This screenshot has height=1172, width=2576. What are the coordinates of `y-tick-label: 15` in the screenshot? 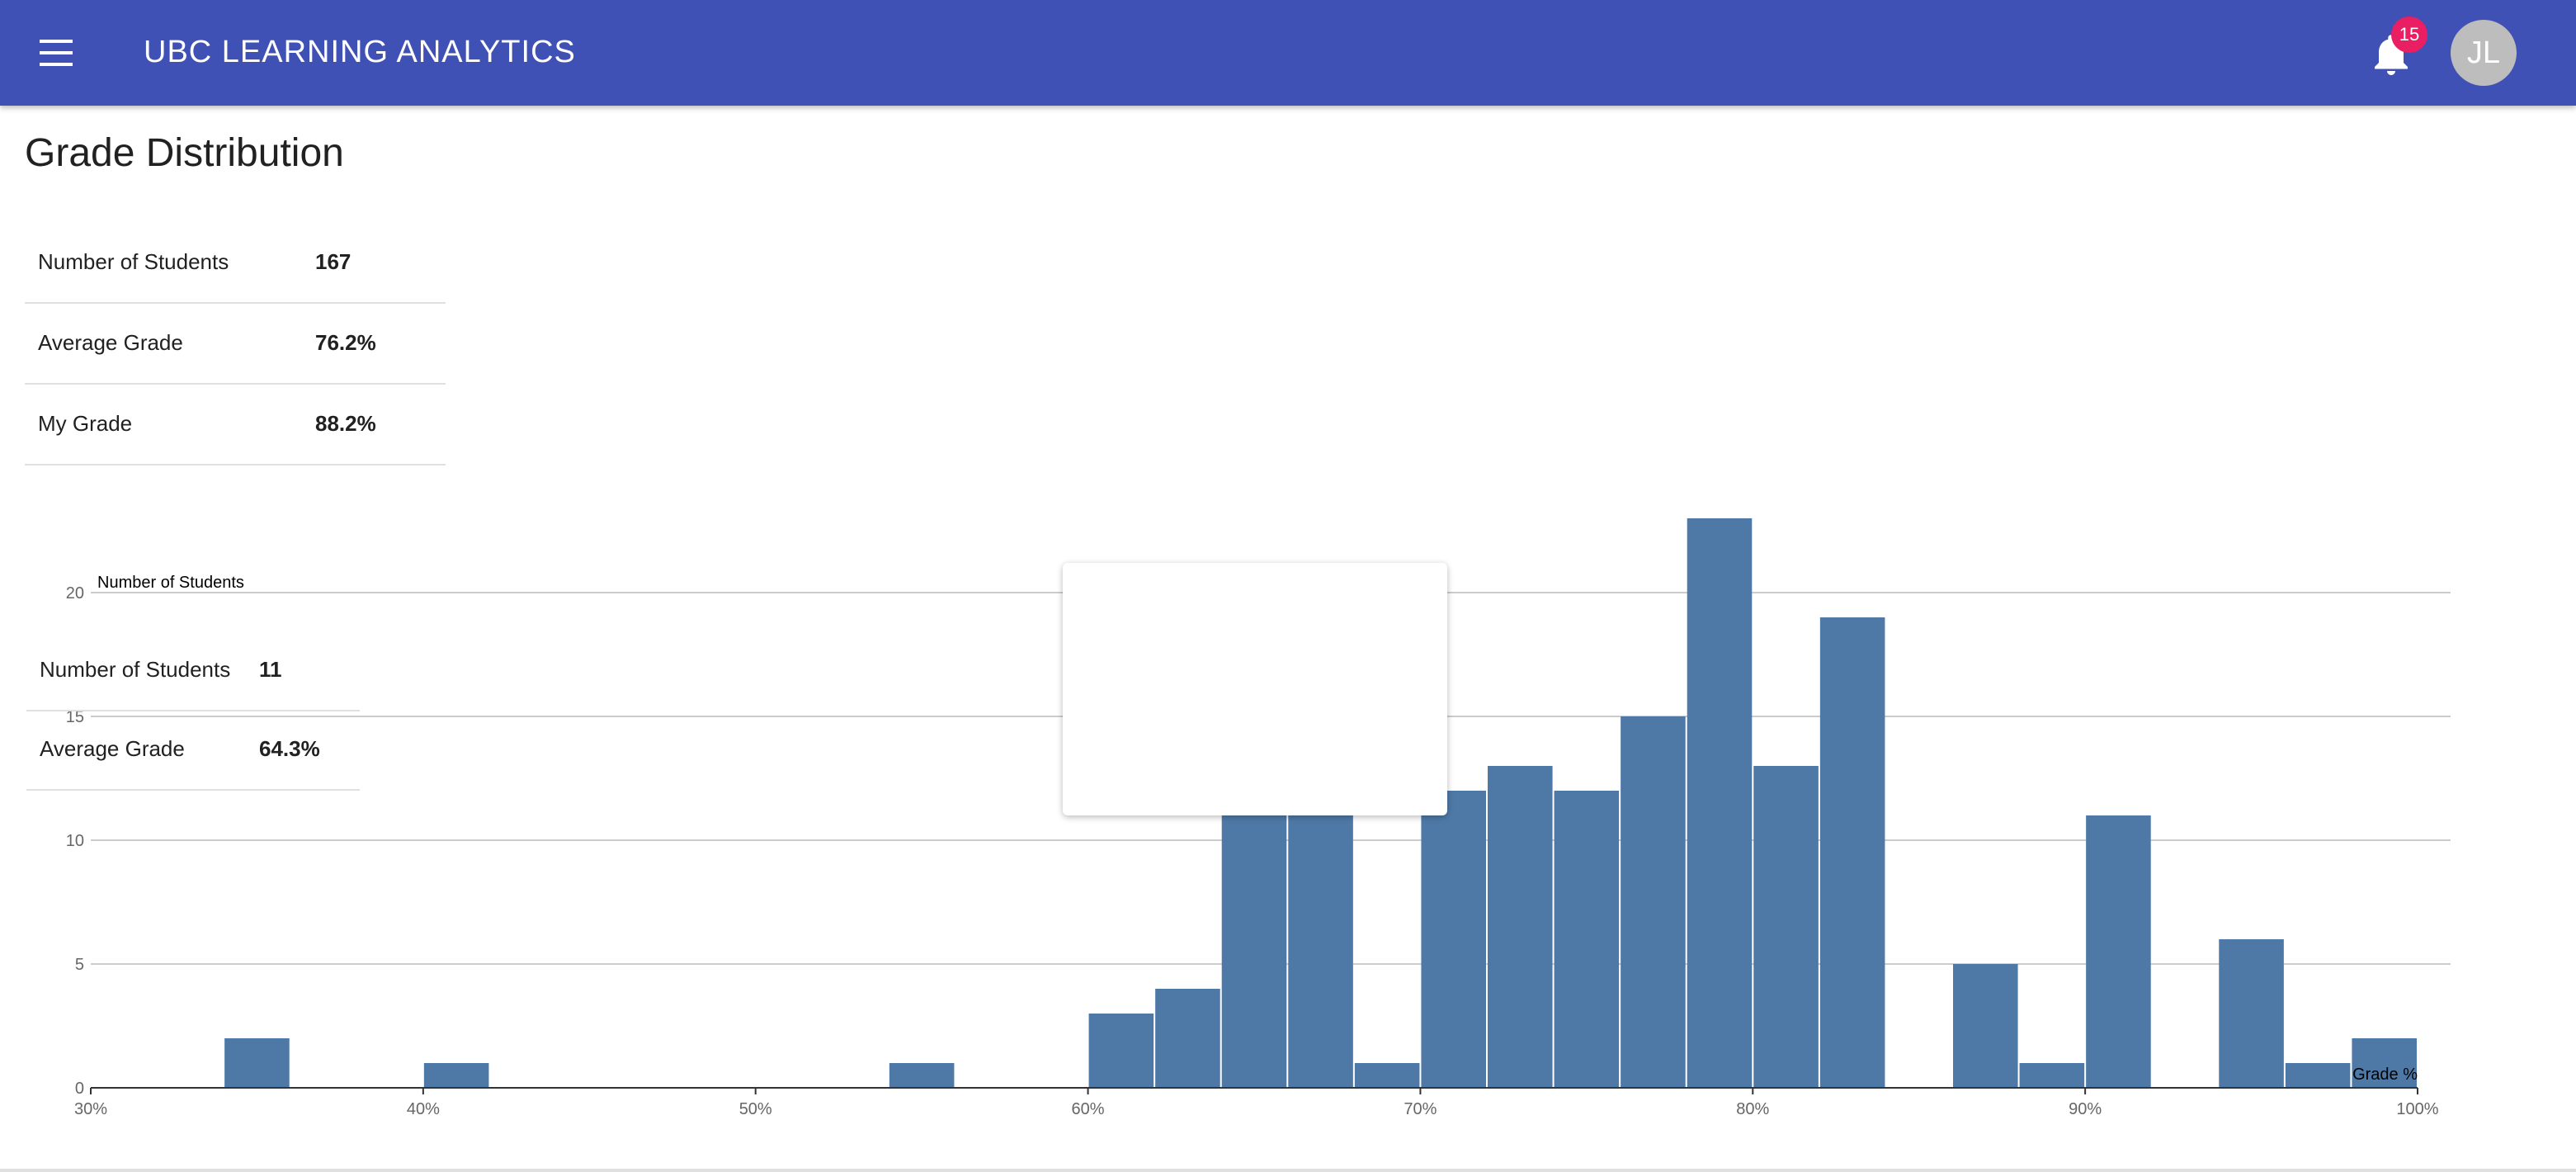 It's located at (75, 717).